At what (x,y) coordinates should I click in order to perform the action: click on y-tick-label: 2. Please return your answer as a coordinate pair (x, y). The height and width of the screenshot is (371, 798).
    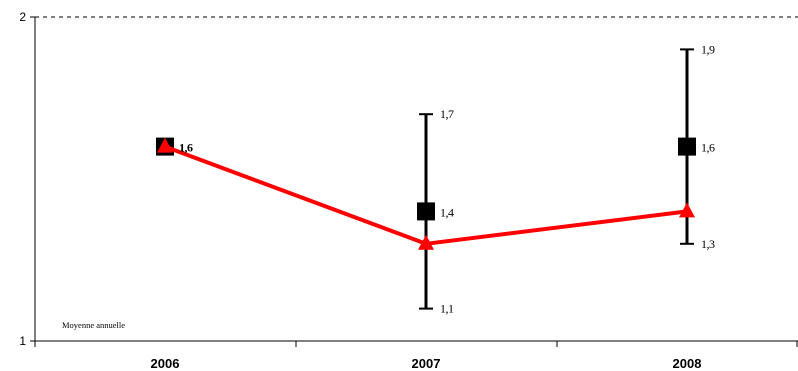
    Looking at the image, I should click on (22, 17).